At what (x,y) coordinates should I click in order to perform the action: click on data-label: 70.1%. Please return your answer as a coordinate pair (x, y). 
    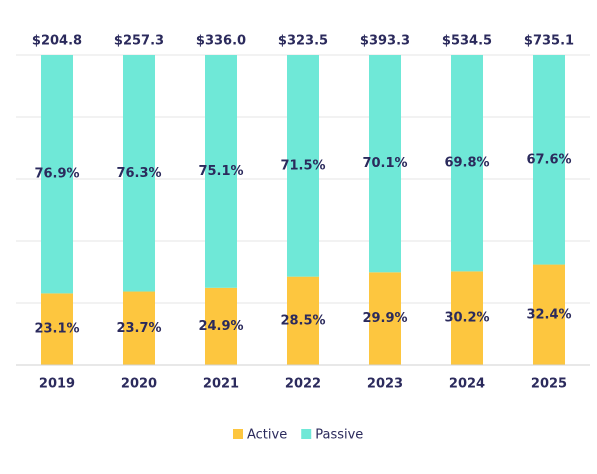
    Looking at the image, I should click on (384, 163).